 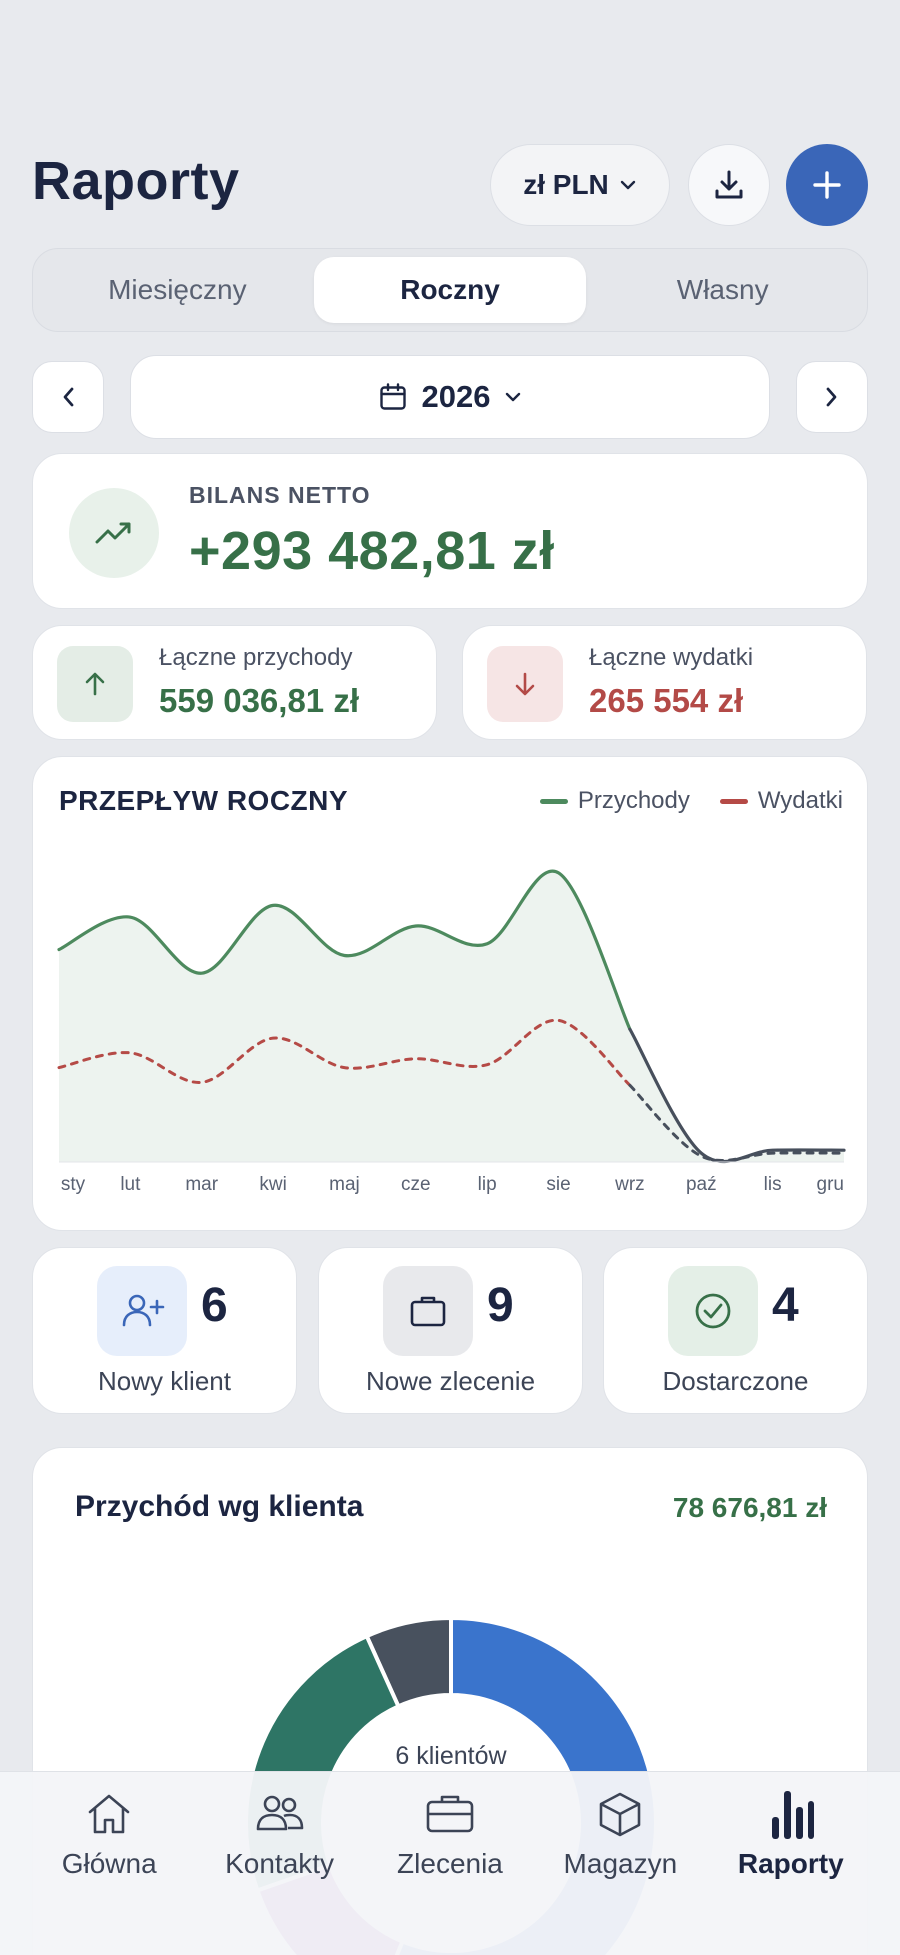 What do you see at coordinates (450, 183) in the screenshot?
I see `header: Raporty zł PLN` at bounding box center [450, 183].